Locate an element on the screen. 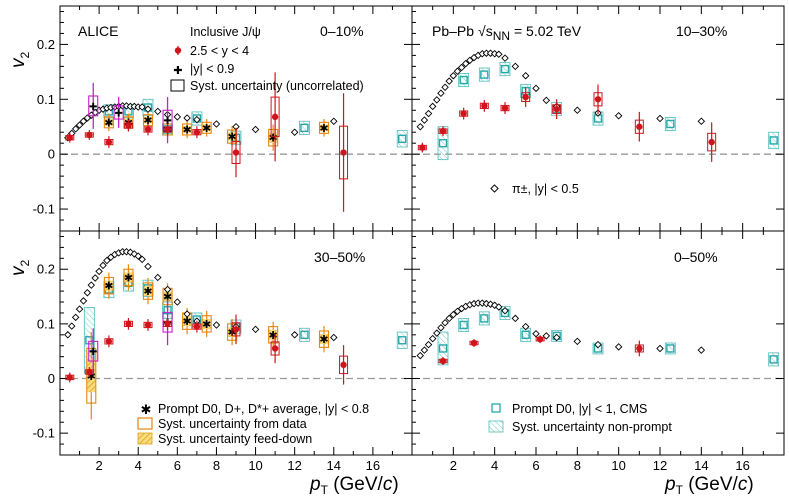  legend-jpsi-syst-box is located at coordinates (177, 85).